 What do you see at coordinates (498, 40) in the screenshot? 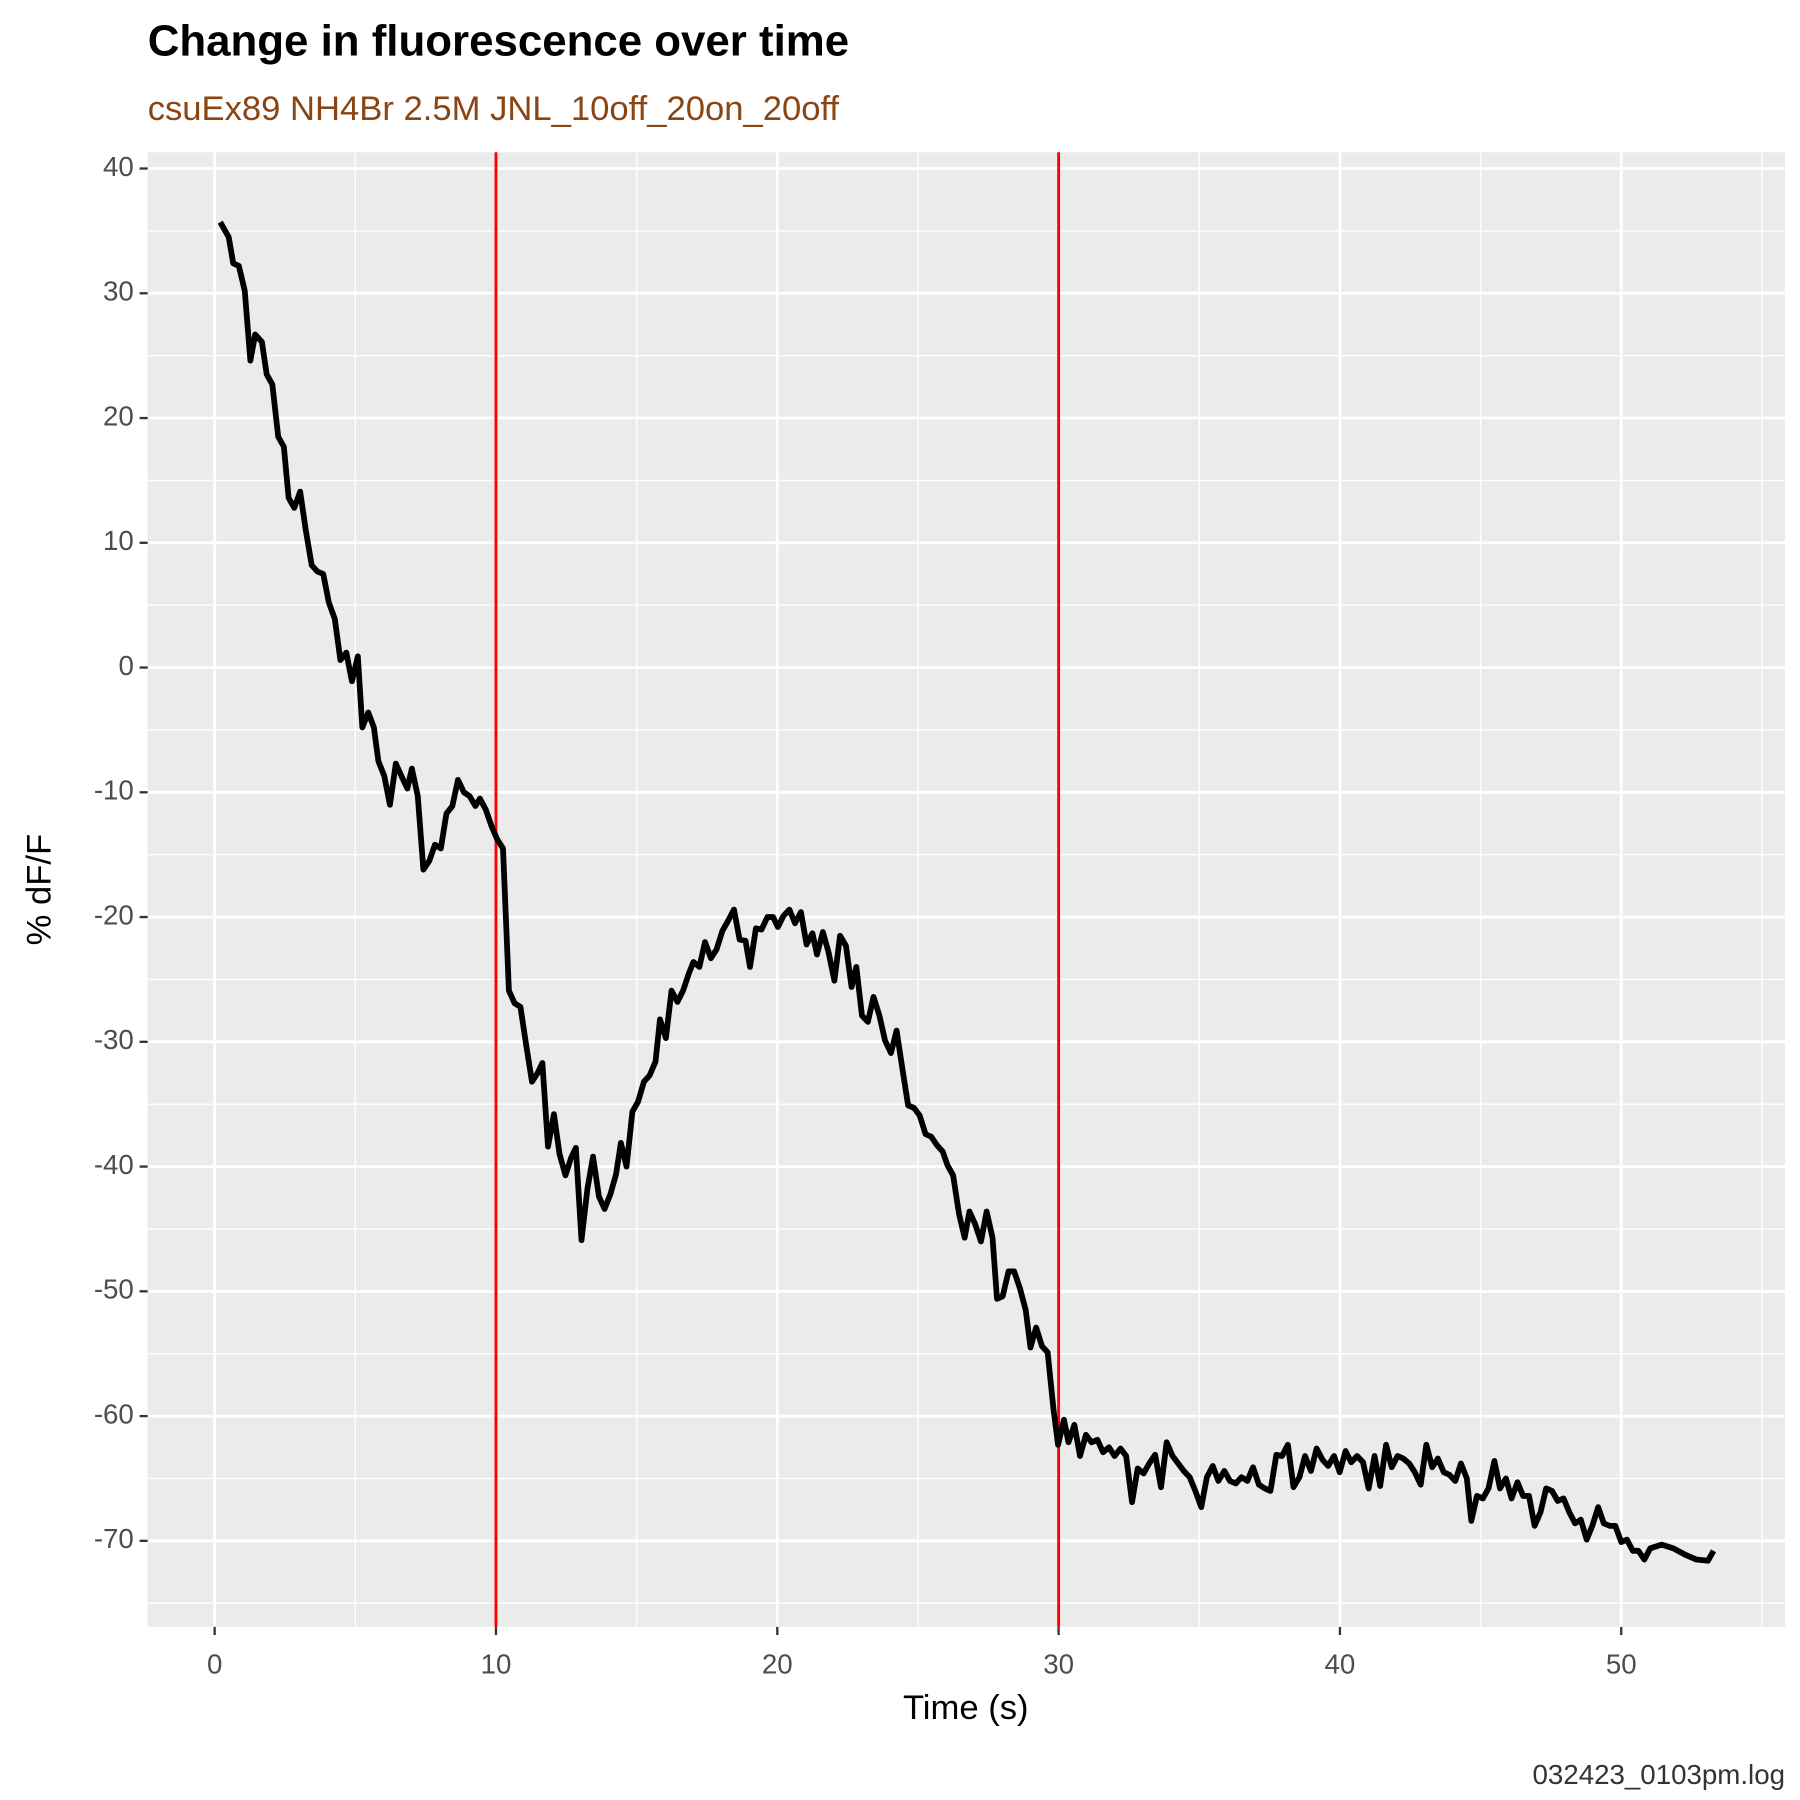
I see `chart-title: Change in fluorescence over time` at bounding box center [498, 40].